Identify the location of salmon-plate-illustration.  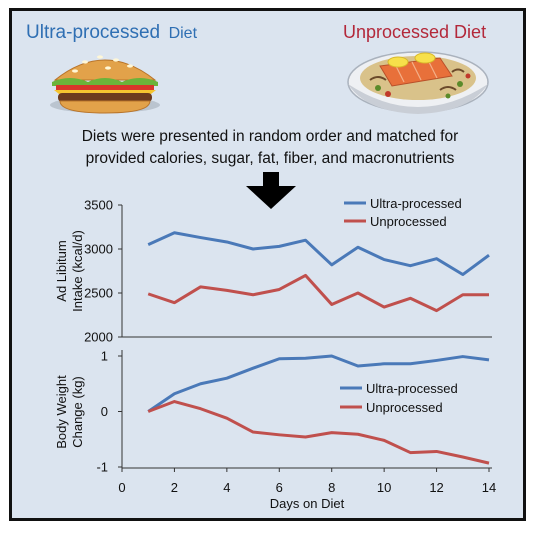
(418, 82).